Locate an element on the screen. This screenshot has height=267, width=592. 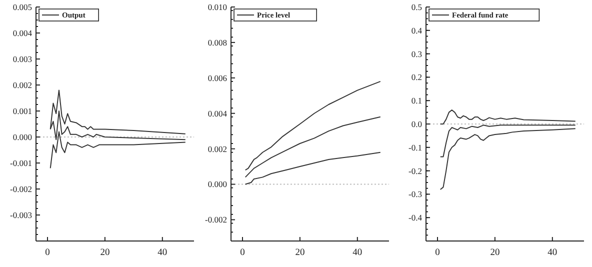
y-tick-label: -0.1 is located at coordinates (415, 147).